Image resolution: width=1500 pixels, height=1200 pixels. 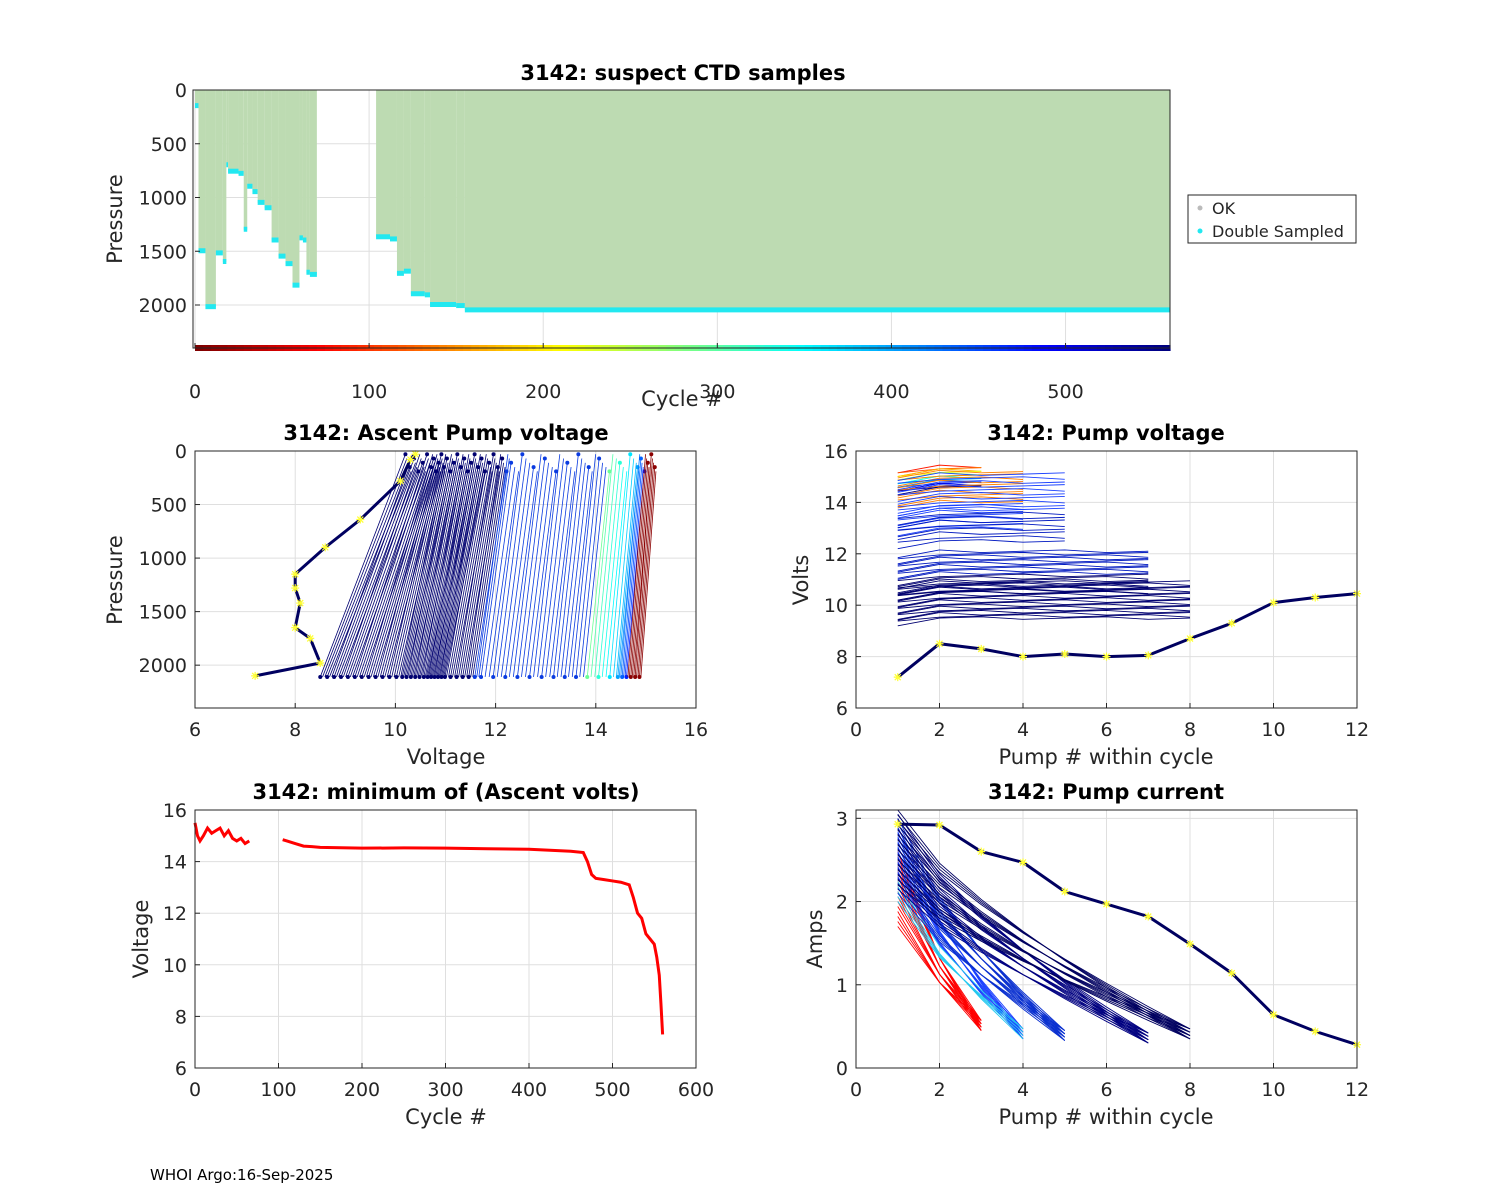 I want to click on xlabel-minvolts: Cycle #, so click(x=446, y=1117).